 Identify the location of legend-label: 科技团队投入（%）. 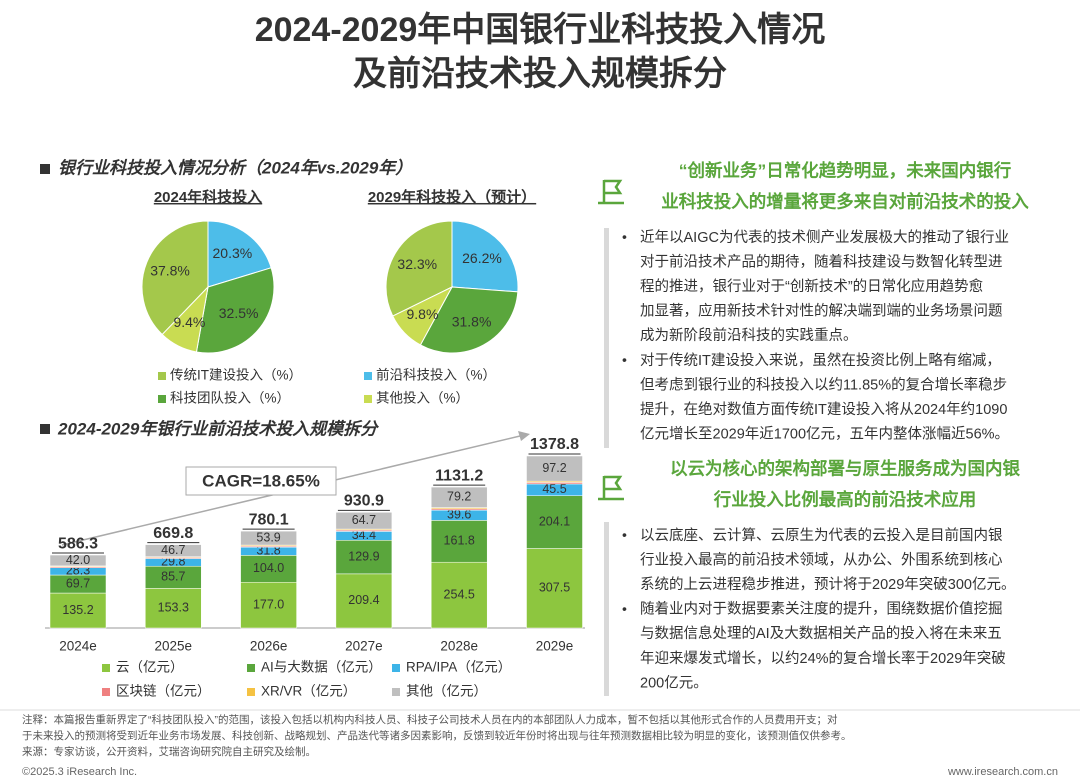
(230, 398).